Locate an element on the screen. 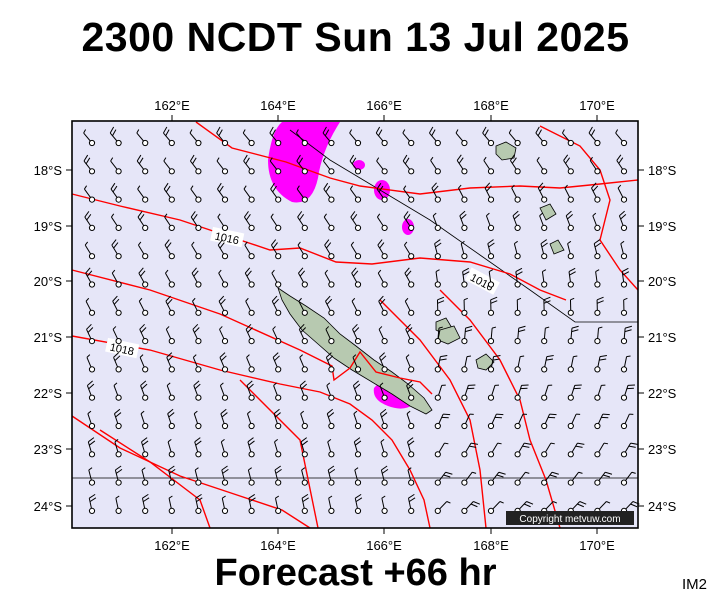  island-east is located at coordinates (557, 247).